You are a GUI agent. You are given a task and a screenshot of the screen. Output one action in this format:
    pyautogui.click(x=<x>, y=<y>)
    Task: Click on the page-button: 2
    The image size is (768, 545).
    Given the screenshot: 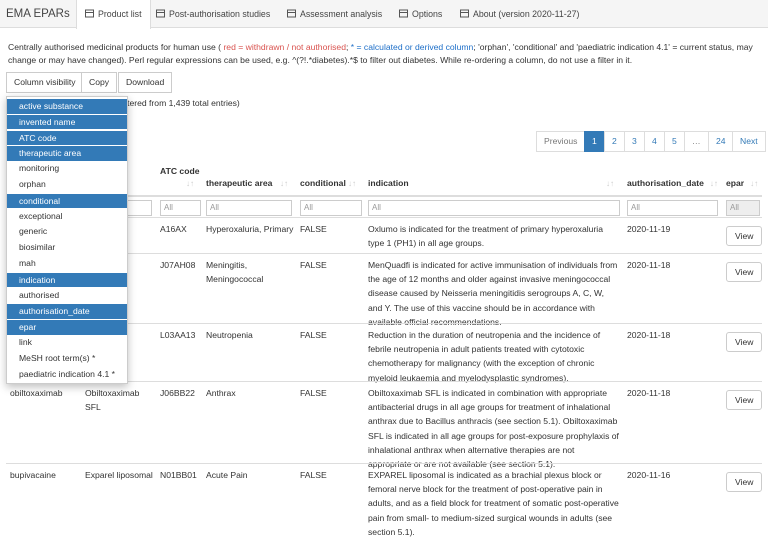 What is the action you would take?
    pyautogui.click(x=614, y=141)
    